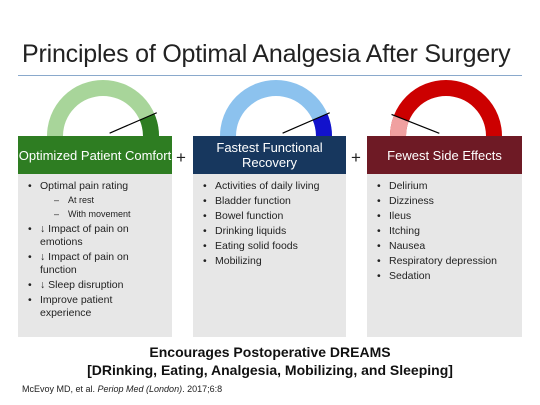 The width and height of the screenshot is (540, 405). I want to click on recovery-header: Fastest Functional Recovery, so click(269, 155).